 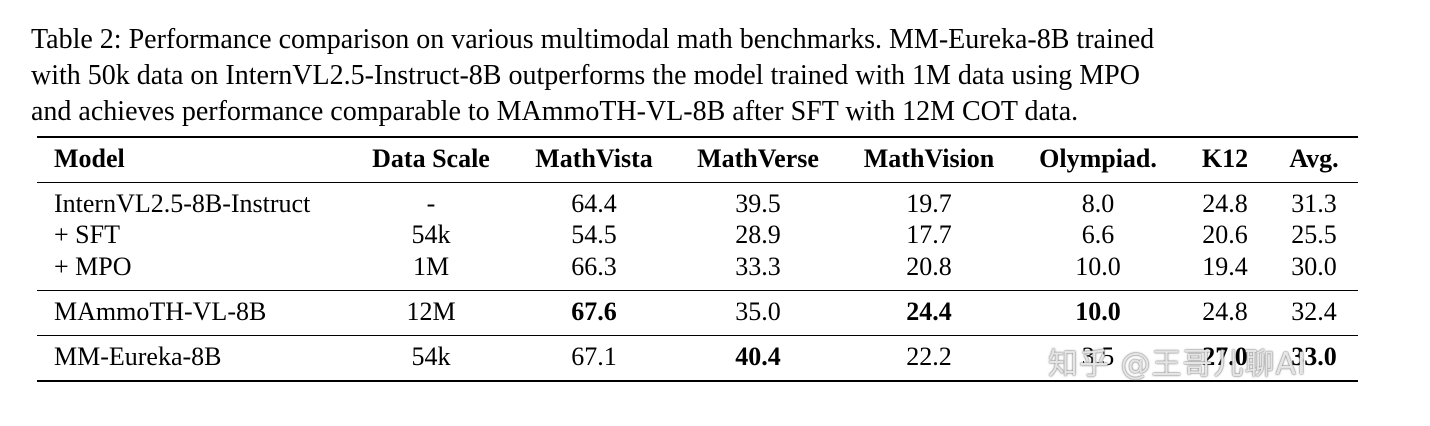 I want to click on cell-r2-model: + MPO, so click(x=93, y=266).